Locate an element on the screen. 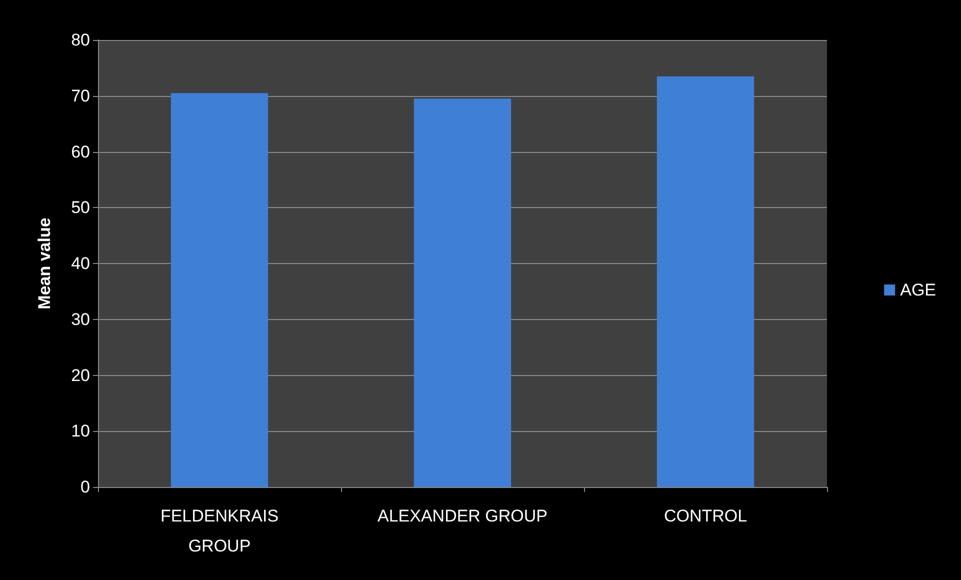 This screenshot has width=961, height=580. y-tick-label: 50 is located at coordinates (80, 208).